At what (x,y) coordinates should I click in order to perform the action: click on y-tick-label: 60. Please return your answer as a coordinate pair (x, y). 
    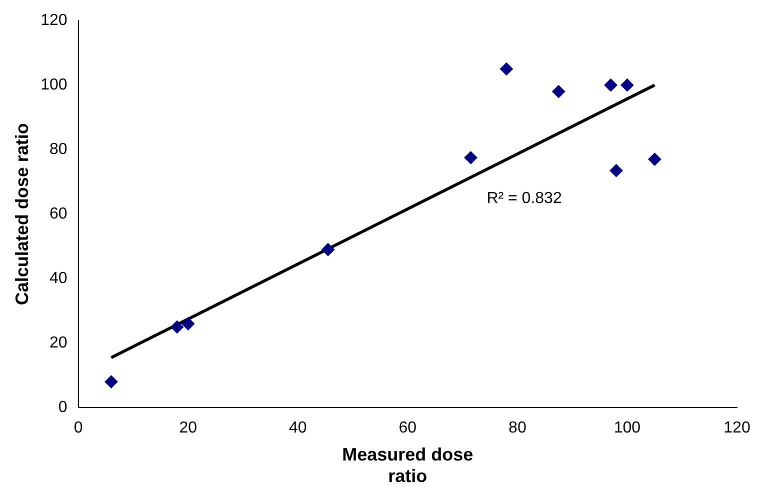
    Looking at the image, I should click on (59, 214).